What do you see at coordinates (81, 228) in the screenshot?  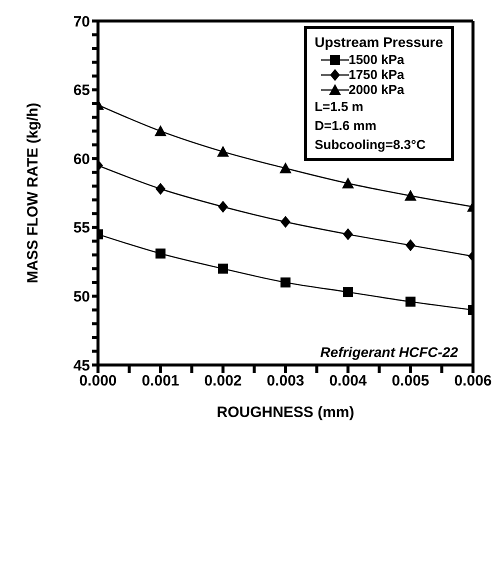 I see `y-tick-label: 55` at bounding box center [81, 228].